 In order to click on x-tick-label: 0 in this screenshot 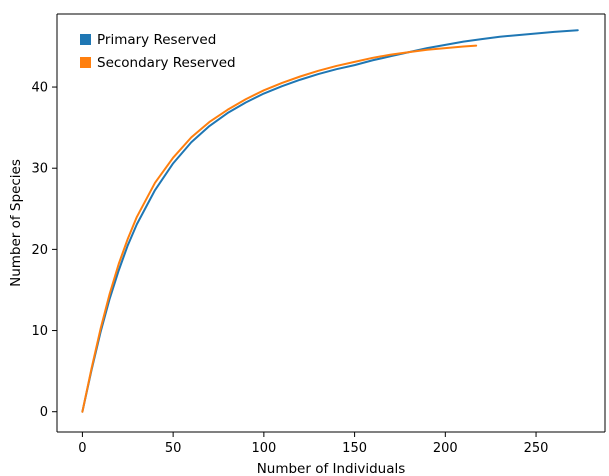, I will do `click(82, 448)`.